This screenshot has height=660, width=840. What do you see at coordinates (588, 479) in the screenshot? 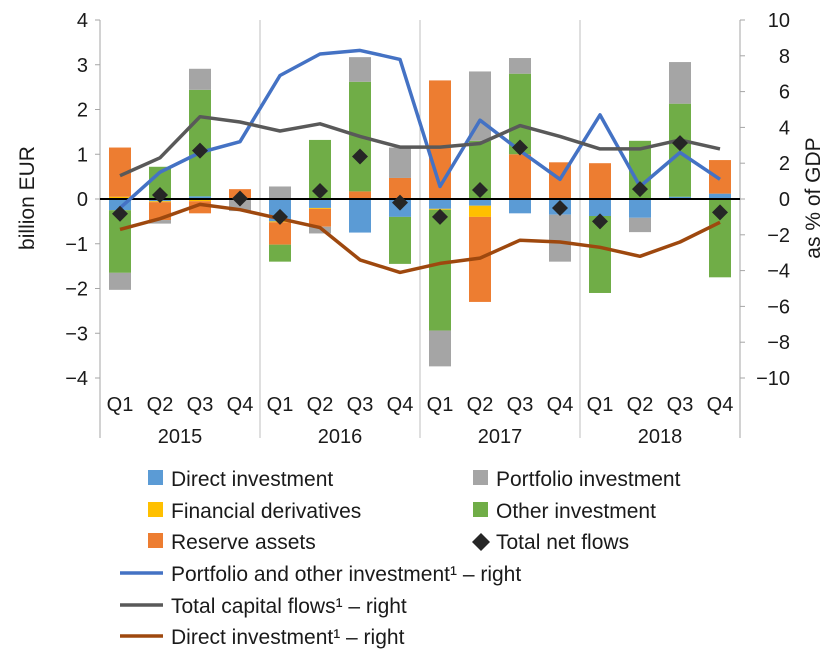
I see `legend-label-portfolio-investment: Portfolio investment` at bounding box center [588, 479].